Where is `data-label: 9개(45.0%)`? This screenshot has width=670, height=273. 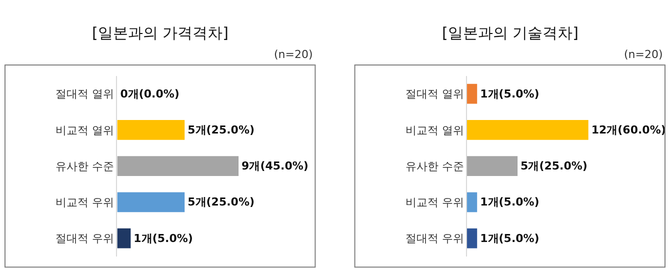 data-label: 9개(45.0%) is located at coordinates (275, 166).